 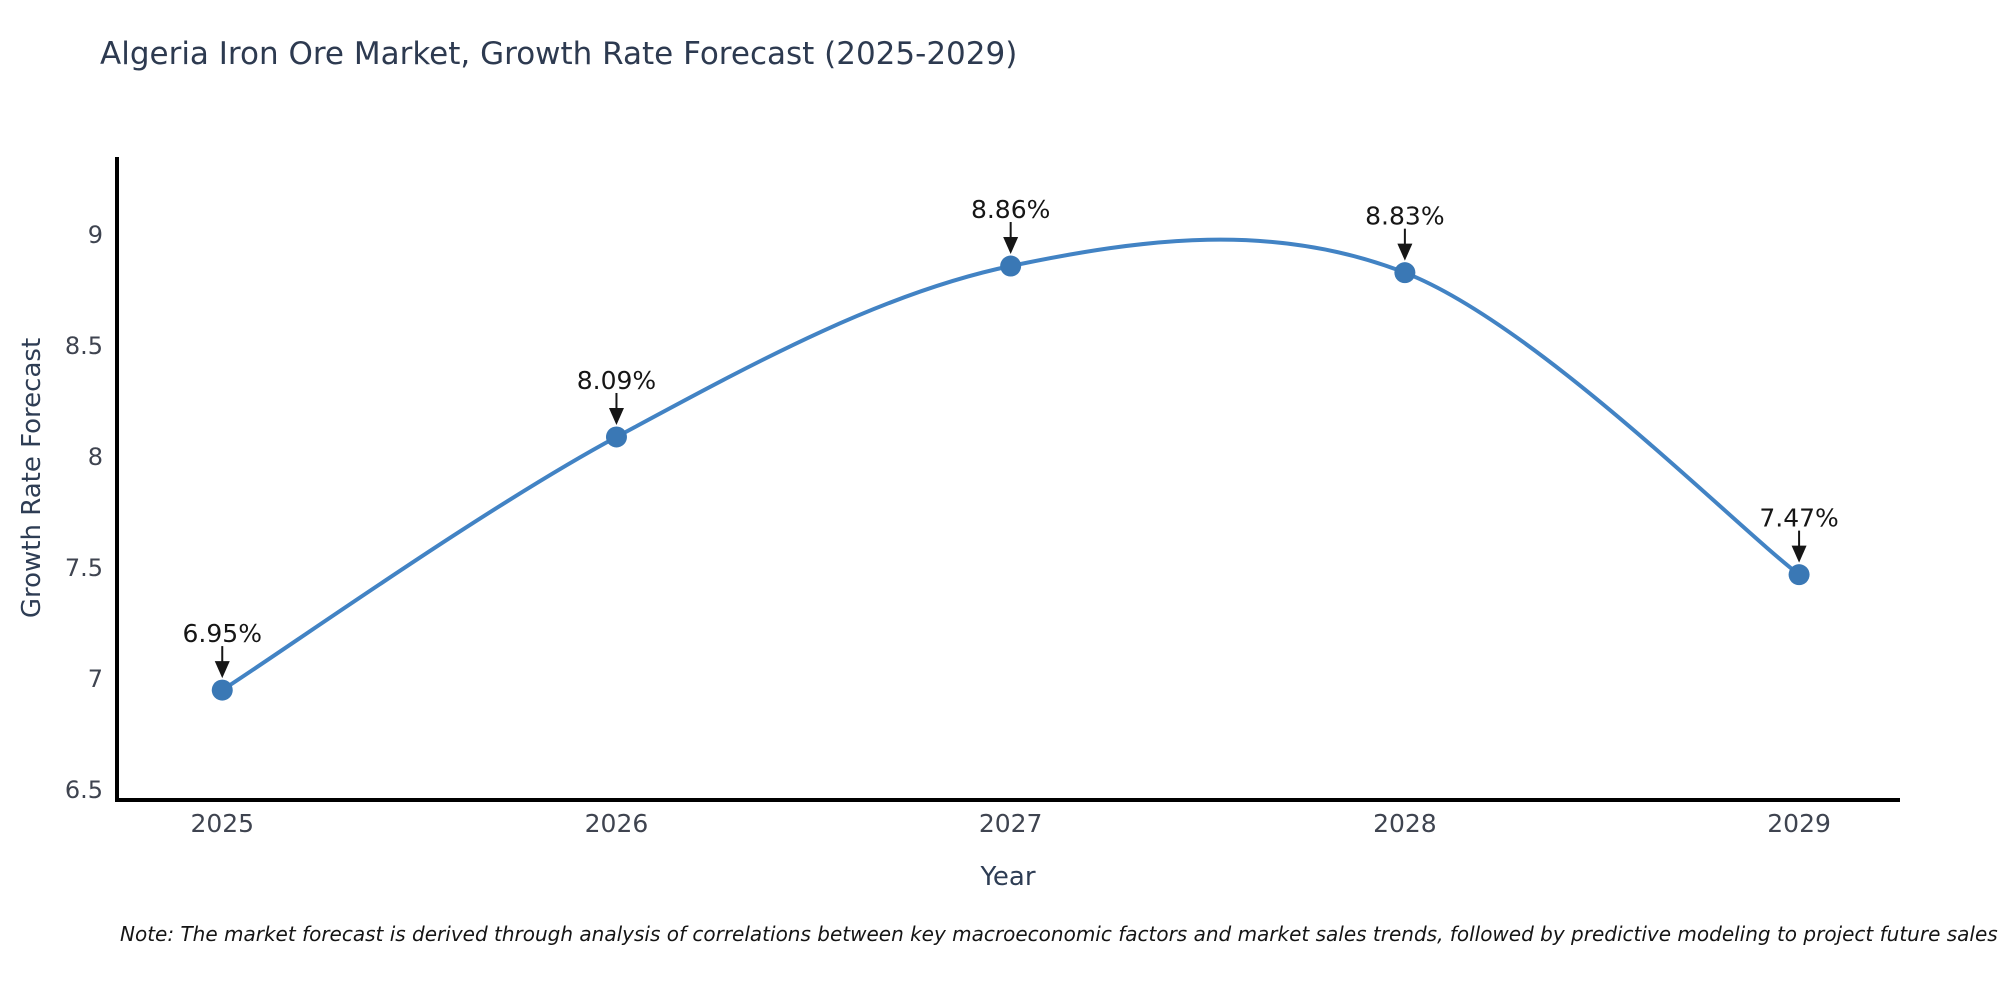 What do you see at coordinates (84, 790) in the screenshot?
I see `y-tick-label: 6.5` at bounding box center [84, 790].